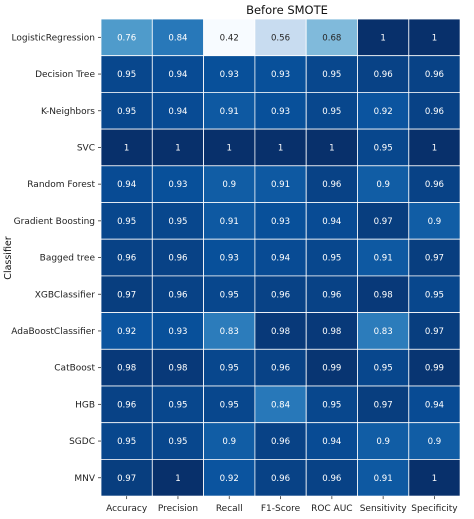 The height and width of the screenshot is (519, 474). I want to click on heatmap-cell-svc-f1-score, so click(280, 147).